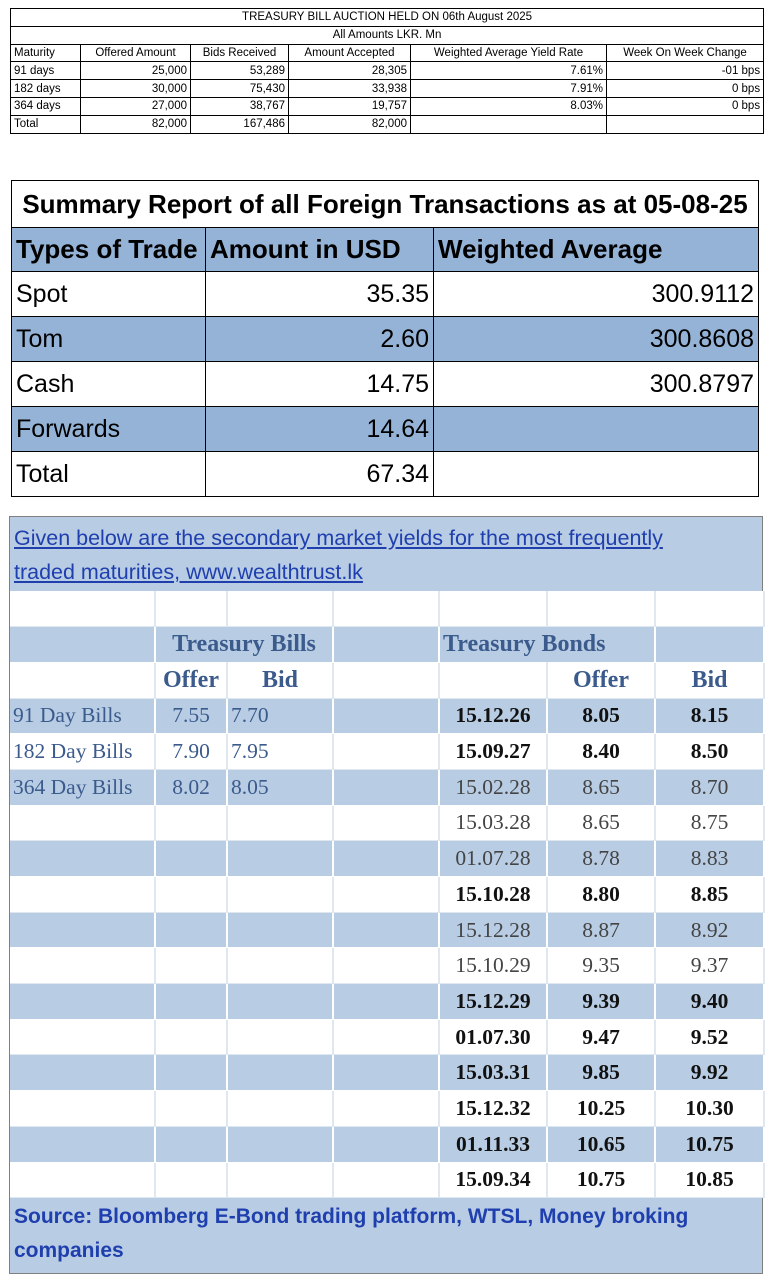 The width and height of the screenshot is (770, 1280). I want to click on bond-offer: 9.47, so click(601, 1037).